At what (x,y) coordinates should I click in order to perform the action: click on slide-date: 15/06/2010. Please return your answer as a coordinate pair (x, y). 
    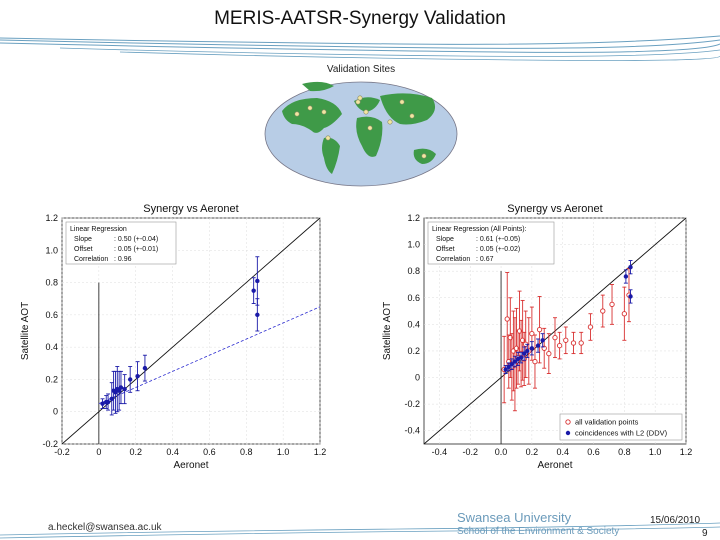
    Looking at the image, I should click on (675, 520).